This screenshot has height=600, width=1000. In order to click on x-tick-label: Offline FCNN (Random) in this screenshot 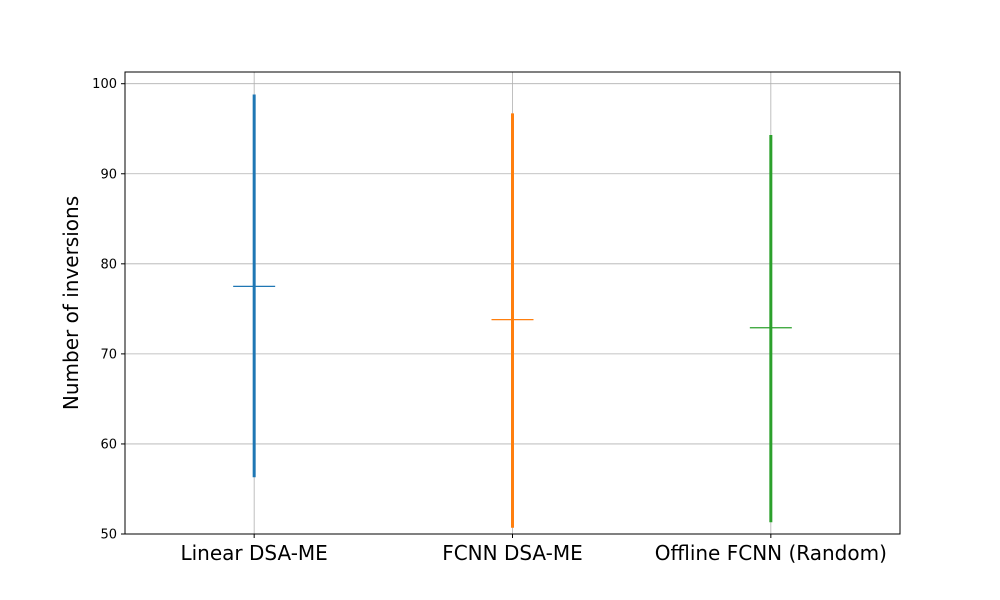, I will do `click(771, 553)`.